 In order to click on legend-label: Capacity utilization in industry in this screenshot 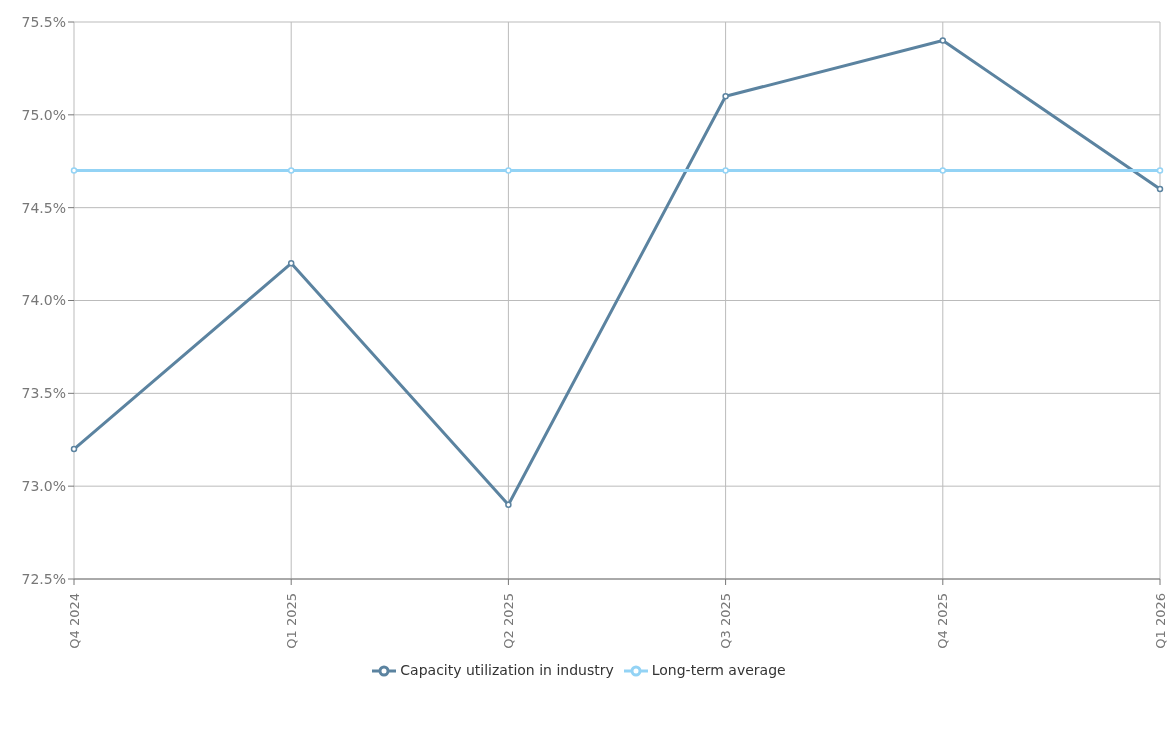, I will do `click(507, 670)`.